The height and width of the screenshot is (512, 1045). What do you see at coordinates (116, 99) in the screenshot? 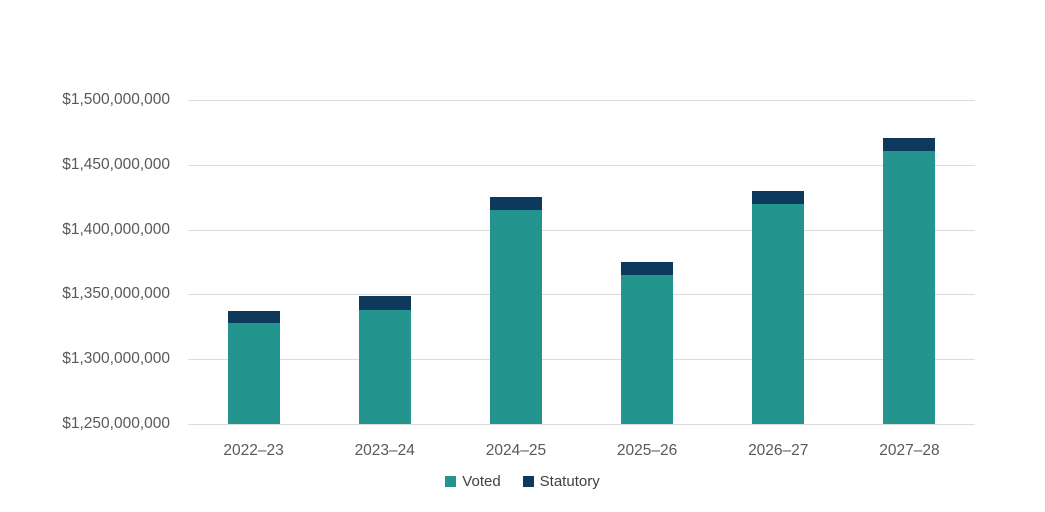
I see `y-axis-tick-label: $1,500,000,000` at bounding box center [116, 99].